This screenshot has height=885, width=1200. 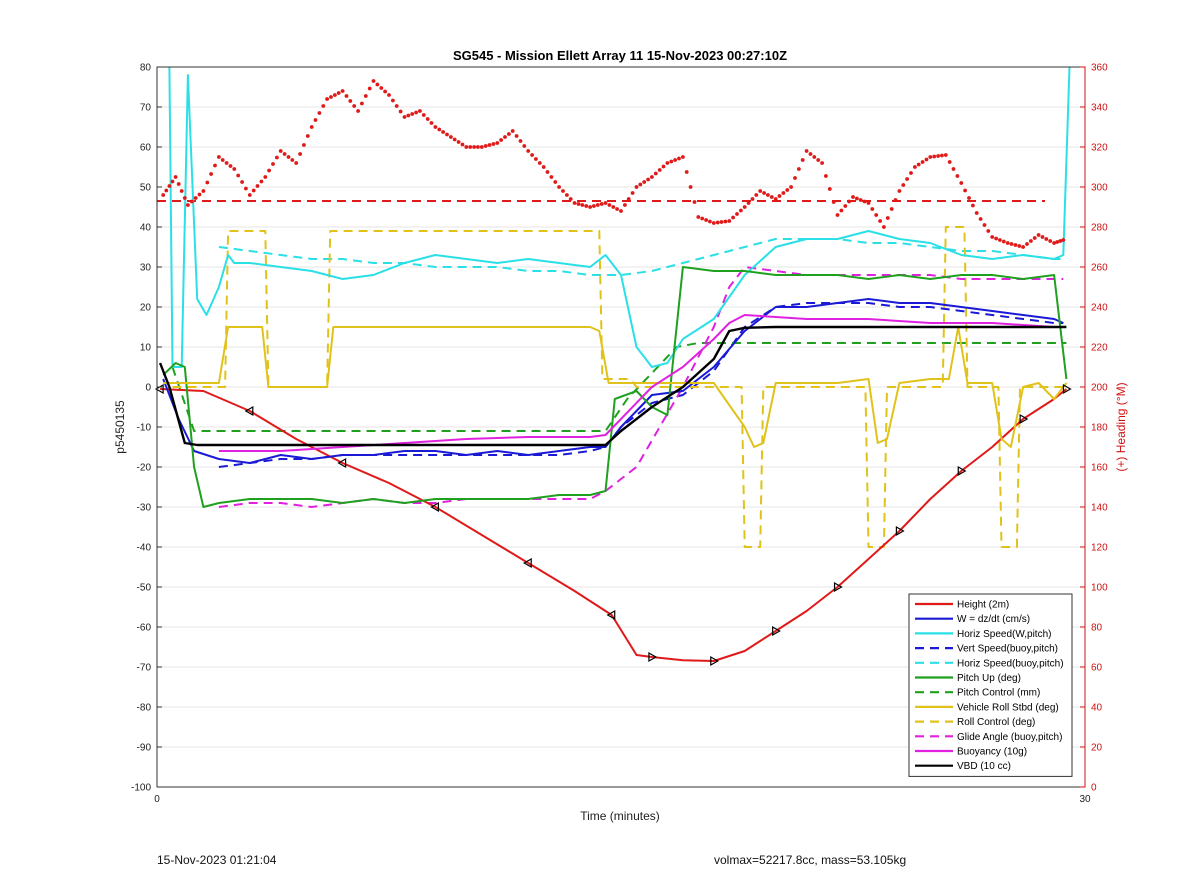 I want to click on legend-label: Vert Speed(buoy,pitch), so click(x=1007, y=649).